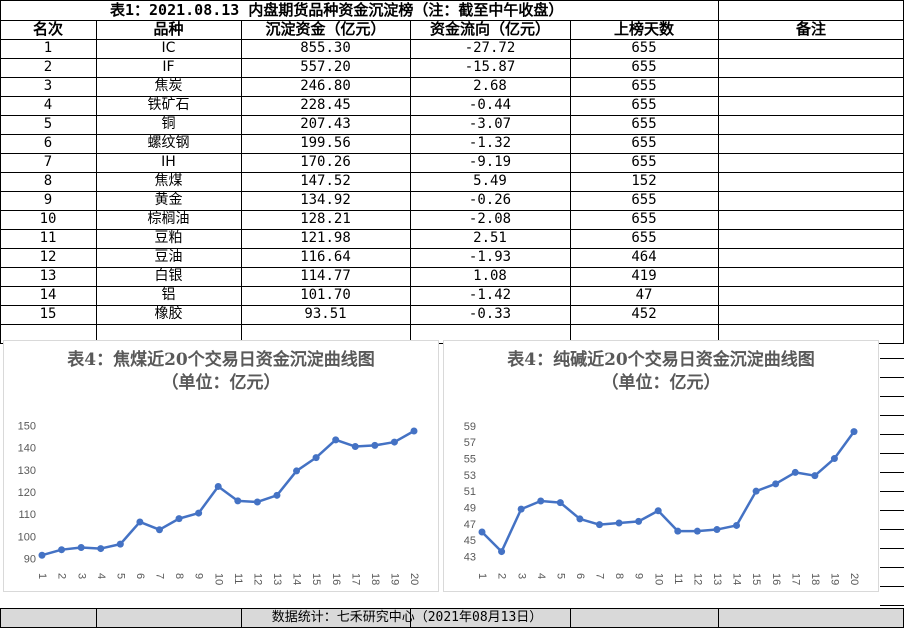  I want to click on cell-capital: 246.80, so click(325, 86).